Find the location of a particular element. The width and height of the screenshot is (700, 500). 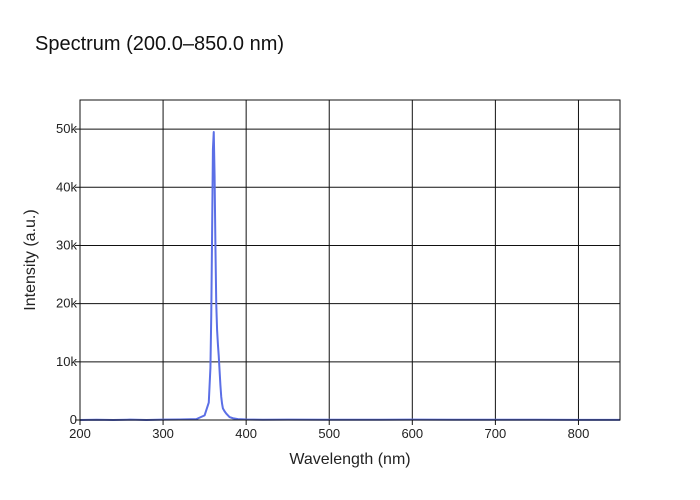

x-tick-label: 500 is located at coordinates (329, 433).